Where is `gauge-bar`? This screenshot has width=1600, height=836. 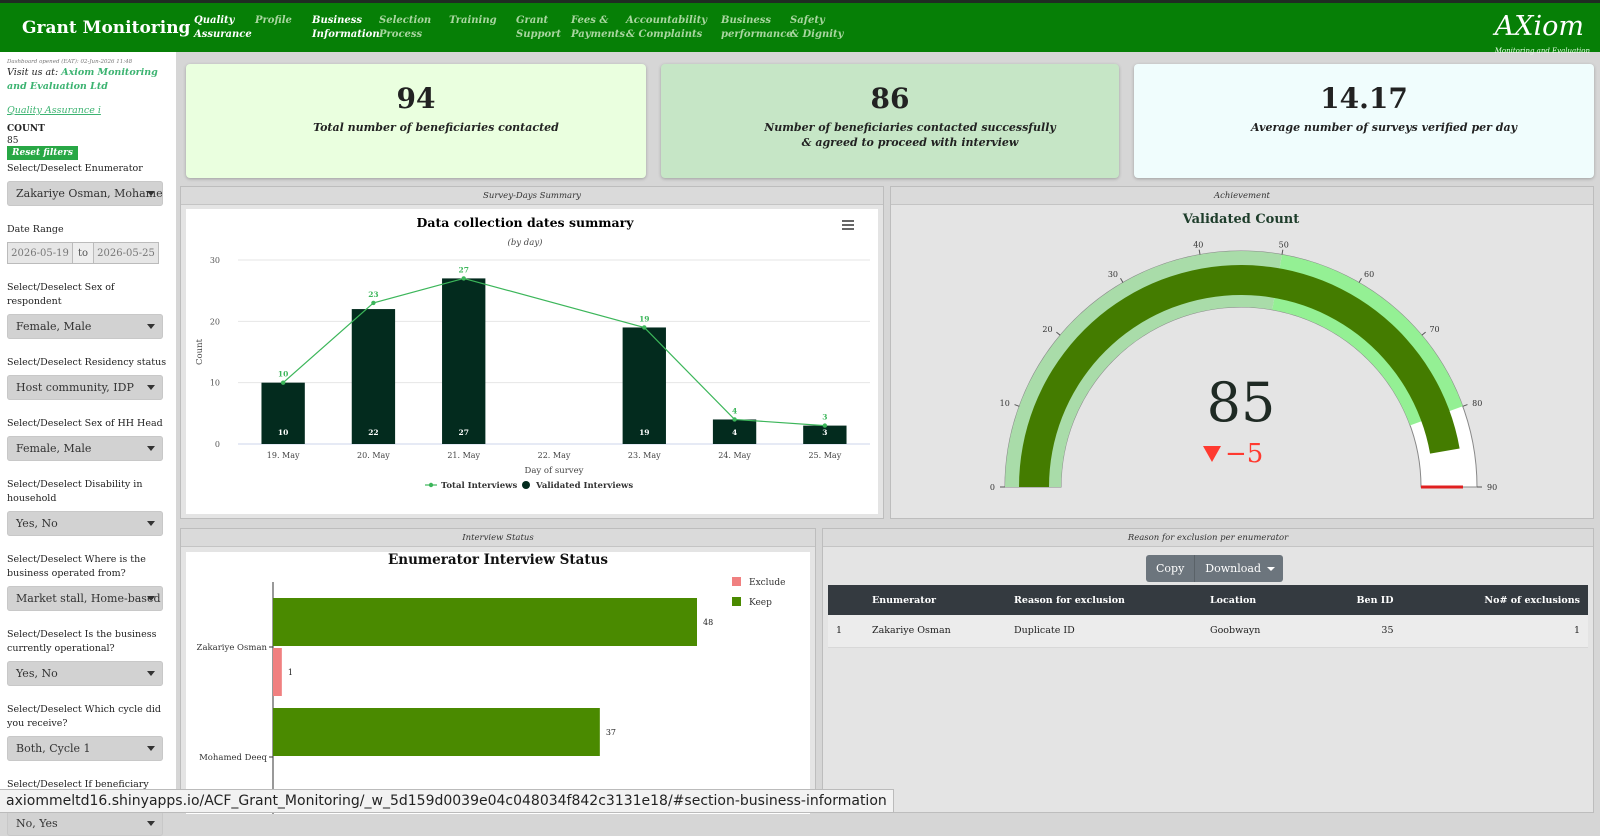
gauge-bar is located at coordinates (1239, 376).